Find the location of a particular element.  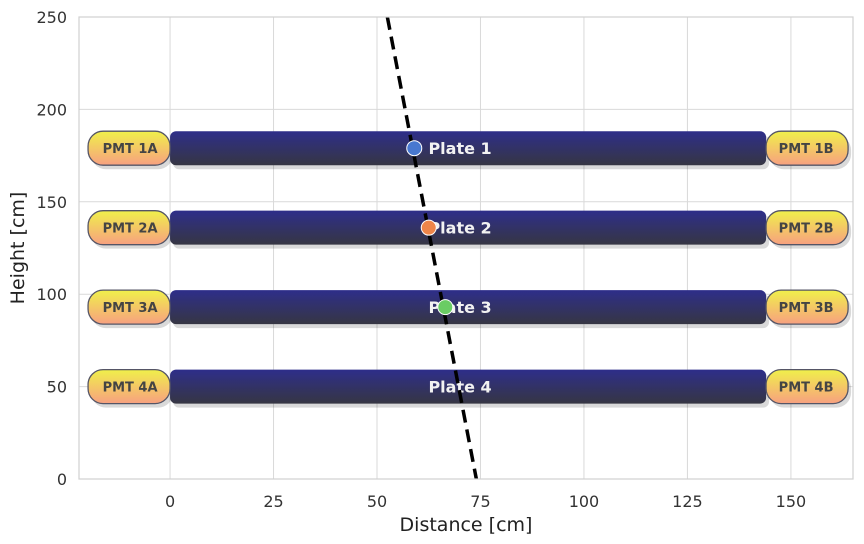

pmt-right-label: PMT 3B is located at coordinates (806, 308).